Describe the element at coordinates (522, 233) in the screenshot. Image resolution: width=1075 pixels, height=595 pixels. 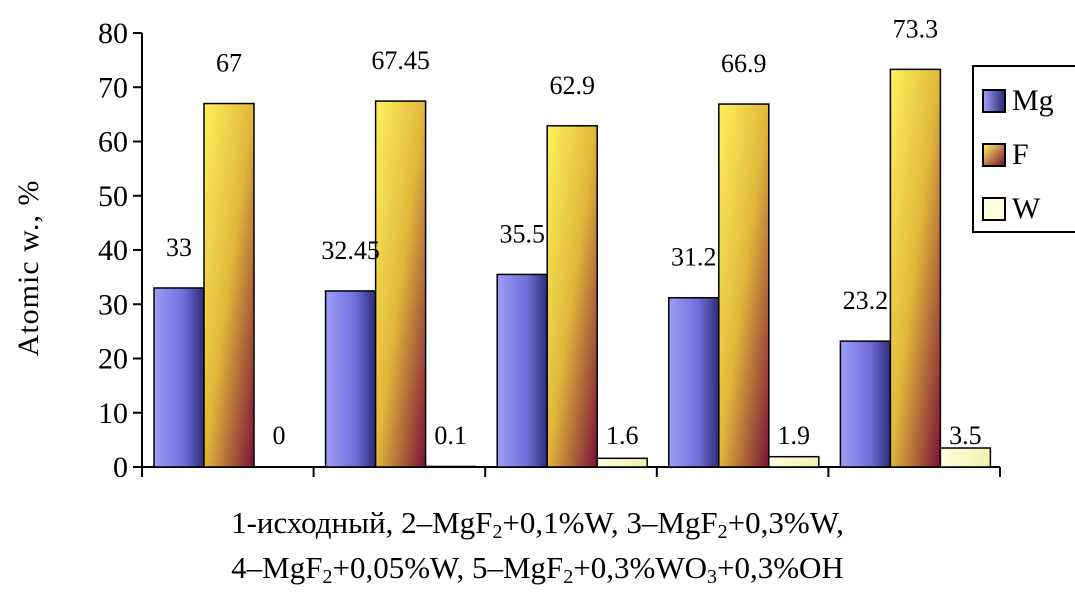
I see `data-label-mg-3: 35.5` at that location.